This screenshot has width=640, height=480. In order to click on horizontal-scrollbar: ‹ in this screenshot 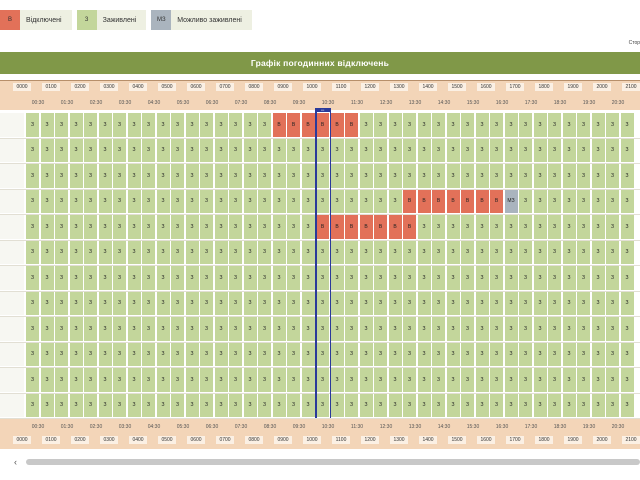, I will do `click(320, 462)`.